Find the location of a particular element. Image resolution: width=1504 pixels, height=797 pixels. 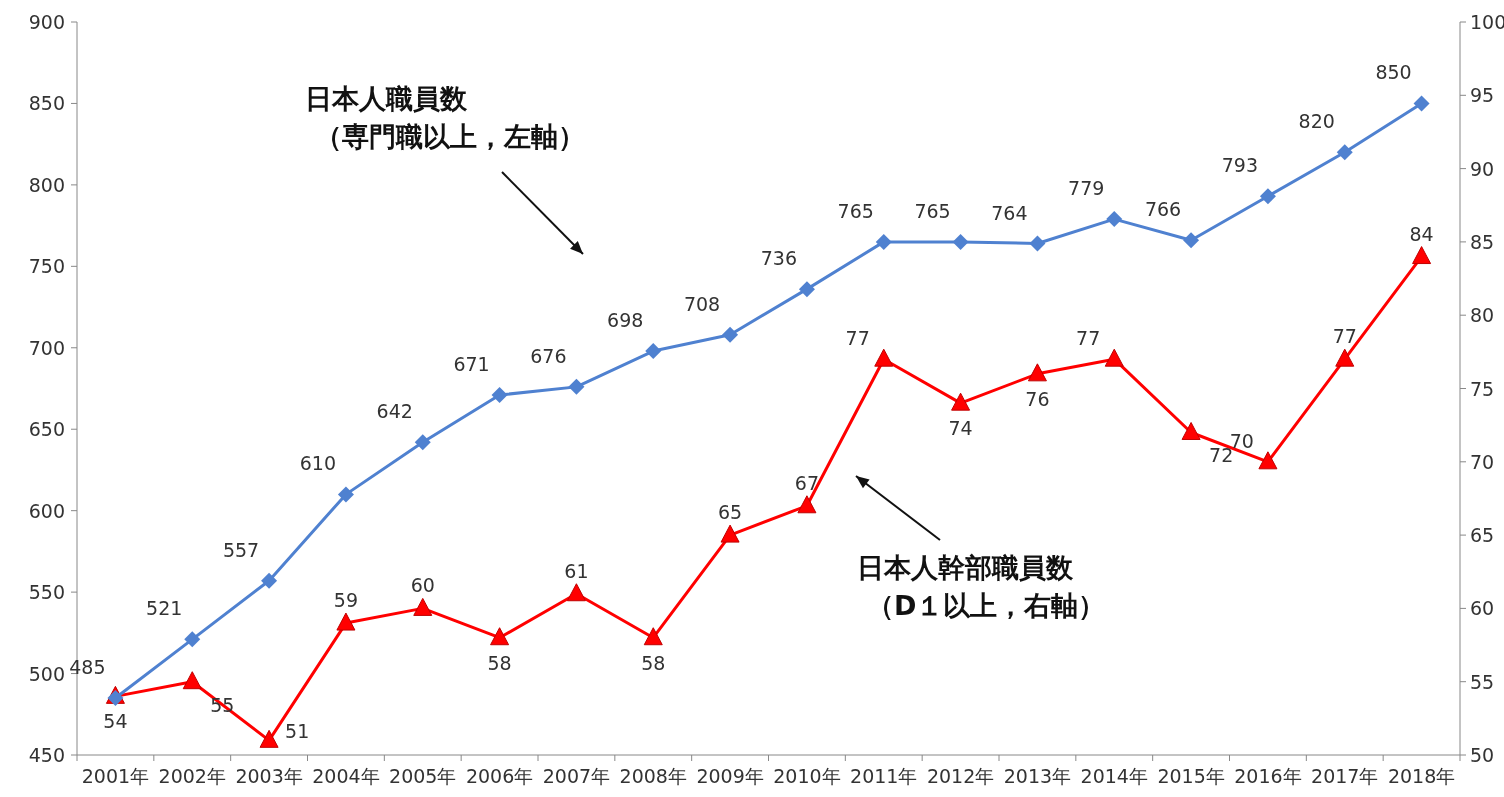

x-tick-label: 2007年 is located at coordinates (576, 776).